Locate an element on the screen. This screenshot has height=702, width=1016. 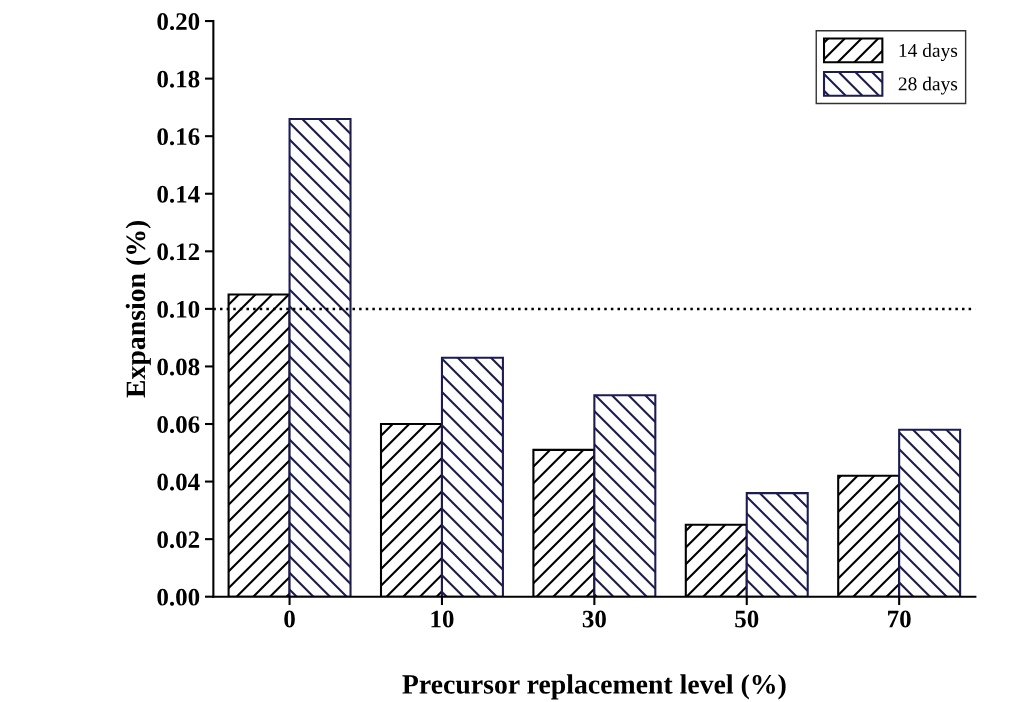
y-tick-label: 0.02 is located at coordinates (178, 540).